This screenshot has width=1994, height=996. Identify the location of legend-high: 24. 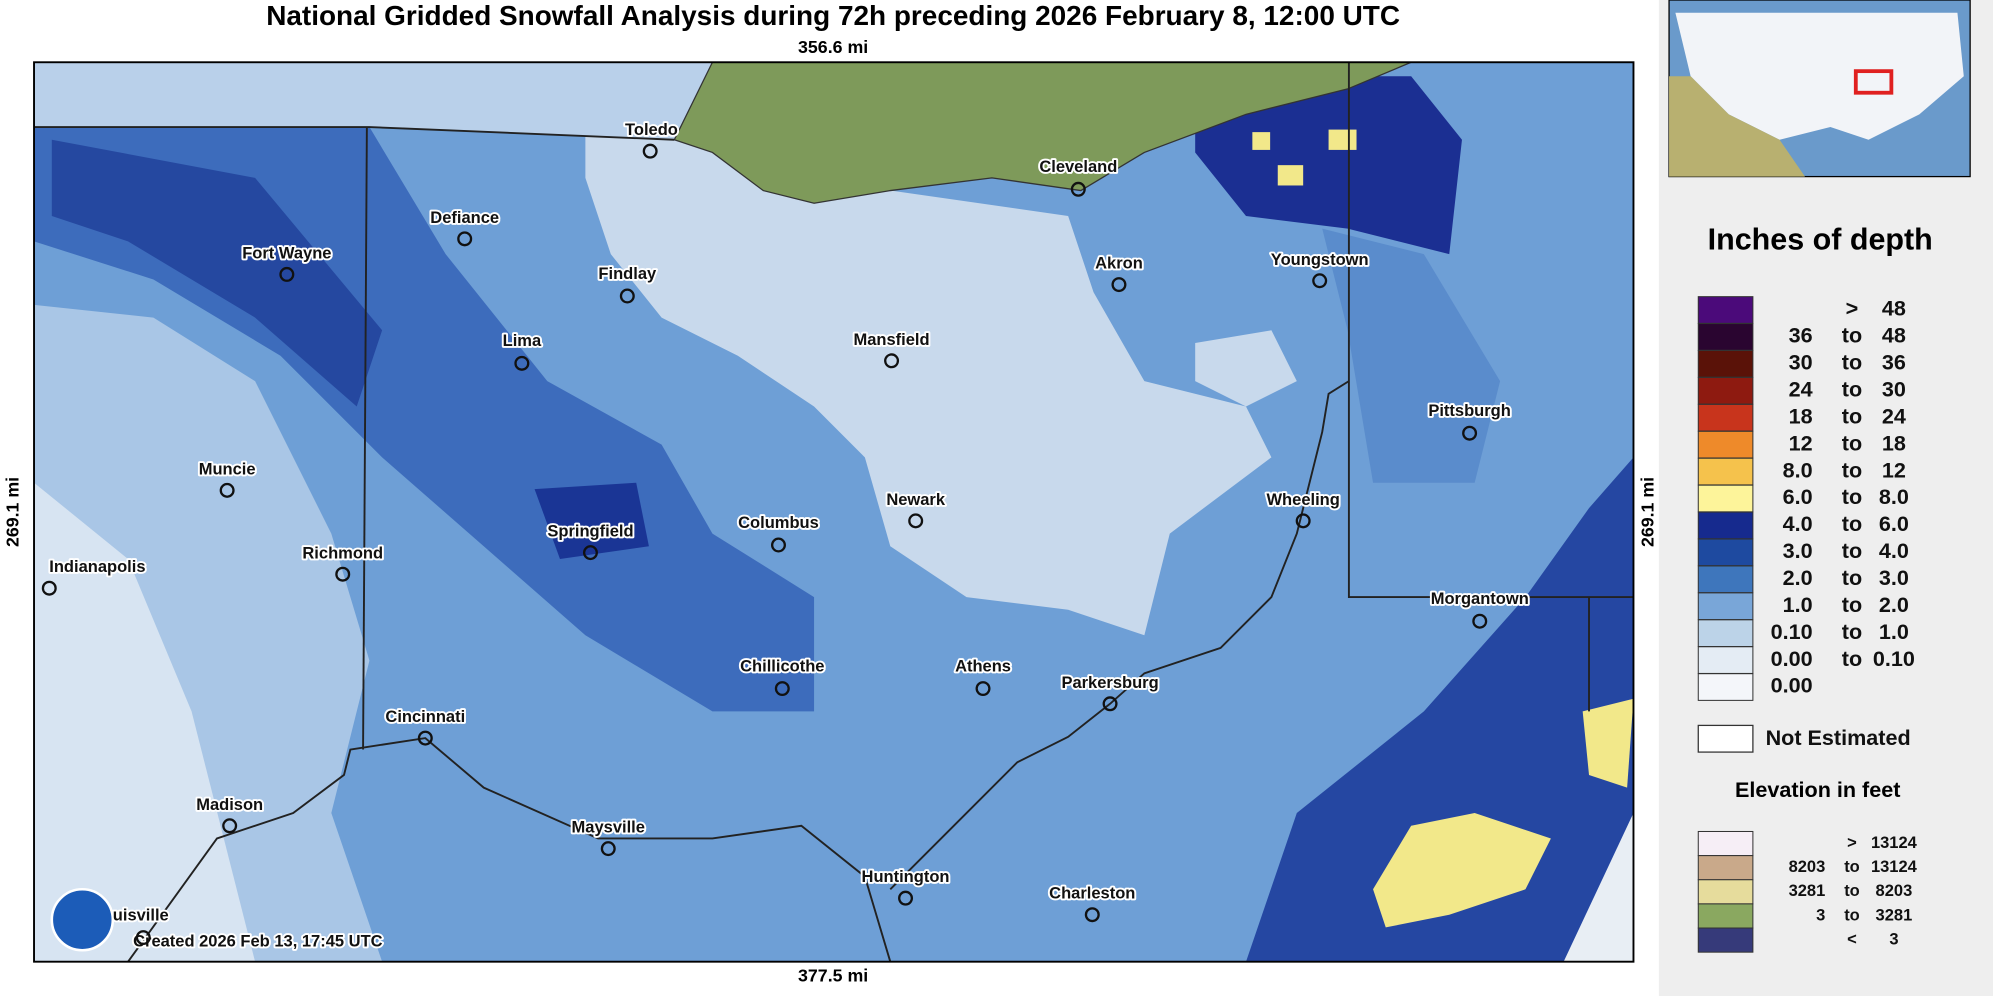
(1894, 415).